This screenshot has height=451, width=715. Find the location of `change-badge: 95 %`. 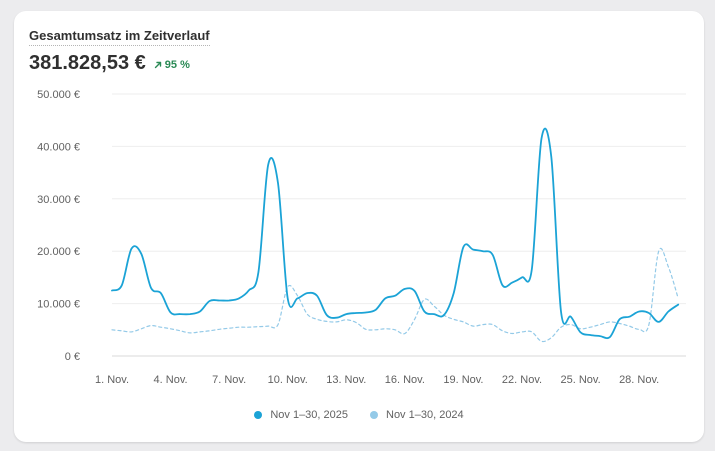

change-badge: 95 % is located at coordinates (172, 65).